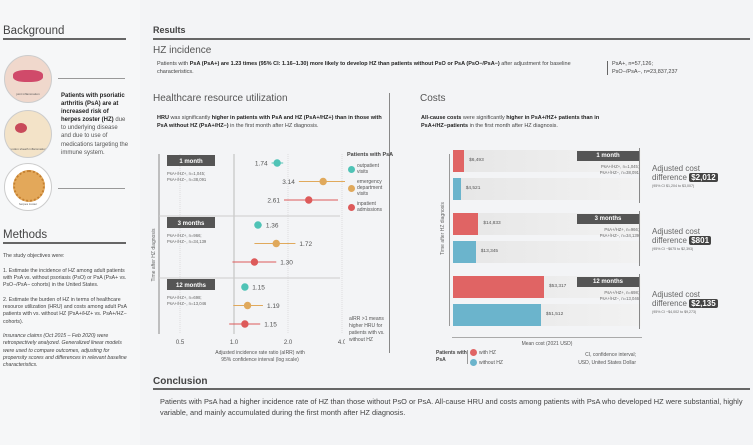 The width and height of the screenshot is (753, 445). Describe the element at coordinates (187, 241) in the screenshot. I see `group-n: PsA+/HZ−, n=34,139` at that location.